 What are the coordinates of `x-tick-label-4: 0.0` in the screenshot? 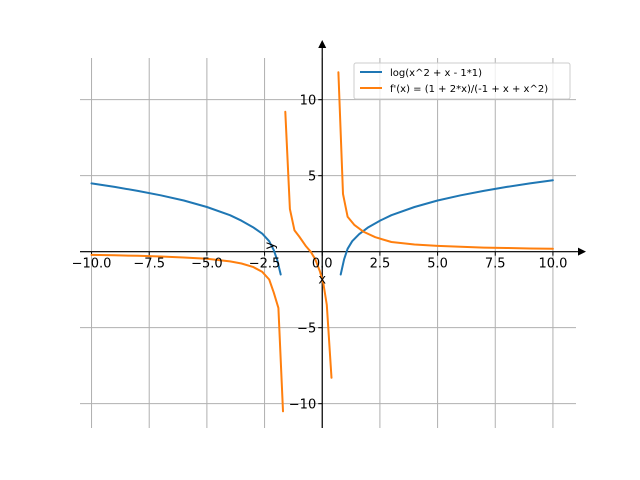 It's located at (322, 264).